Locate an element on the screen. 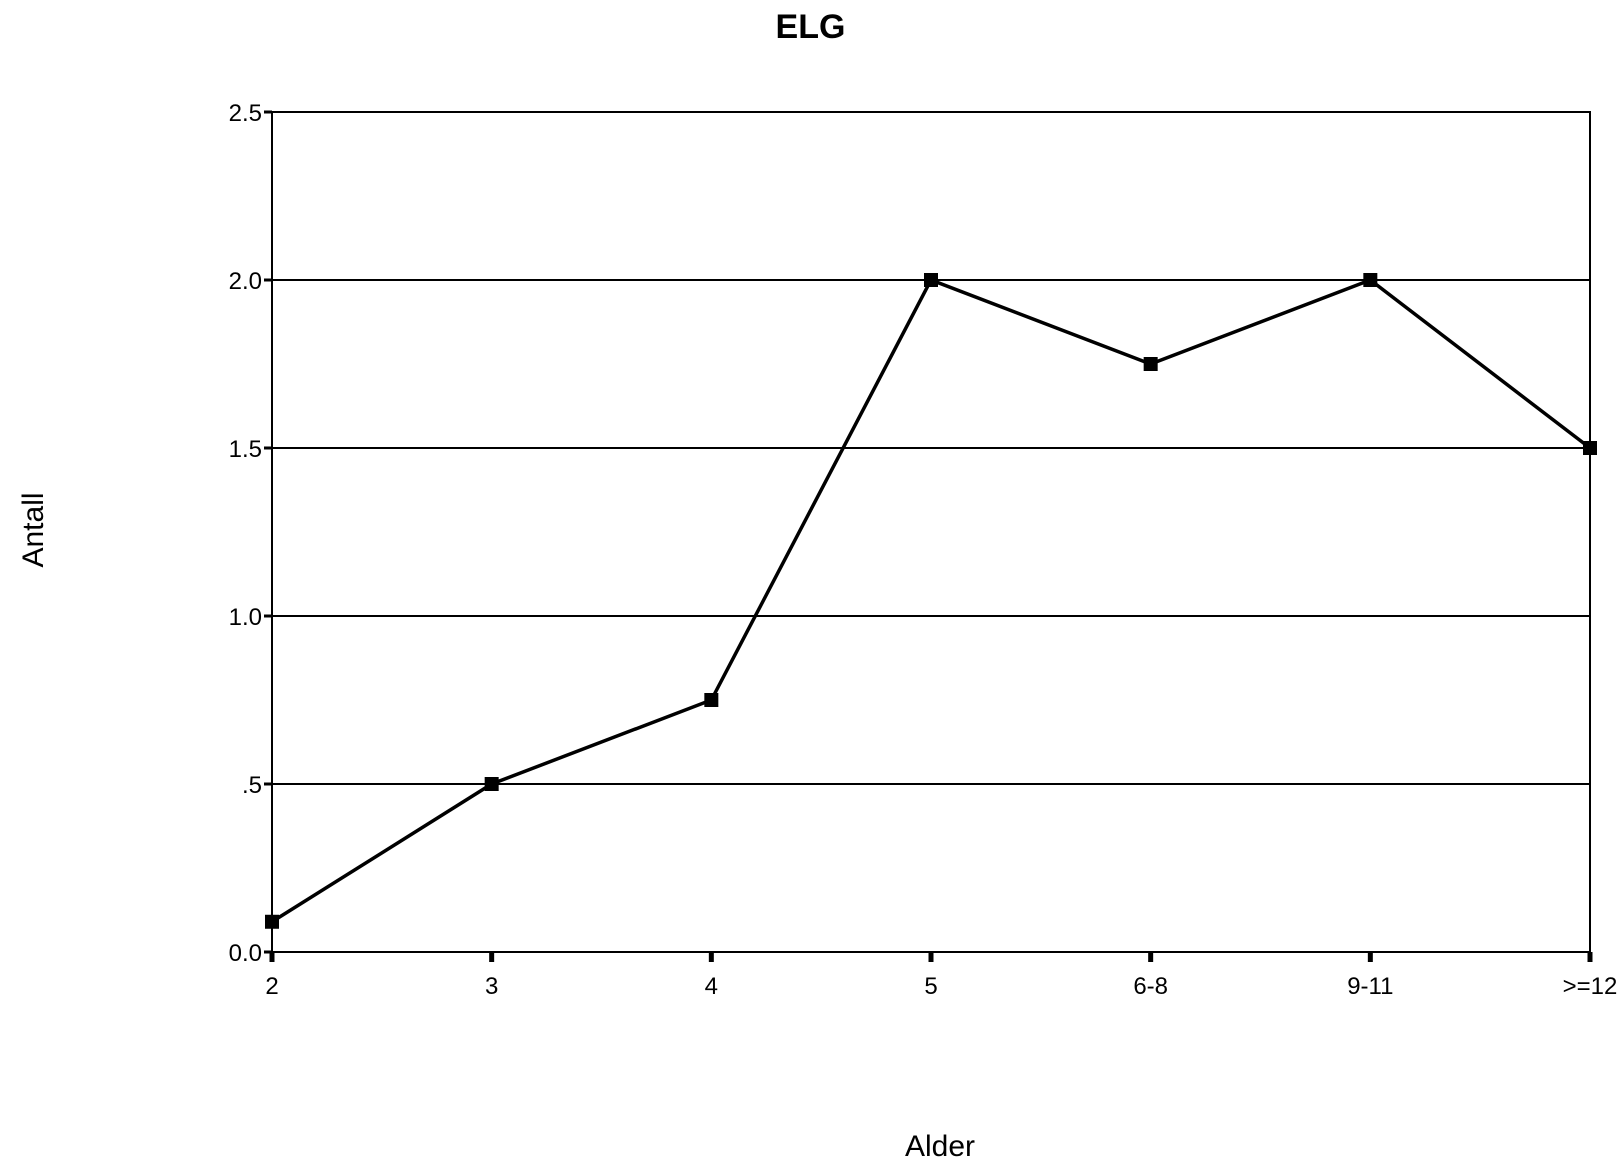 The width and height of the screenshot is (1621, 1164). y-tick-label: 0.0 is located at coordinates (245, 953).